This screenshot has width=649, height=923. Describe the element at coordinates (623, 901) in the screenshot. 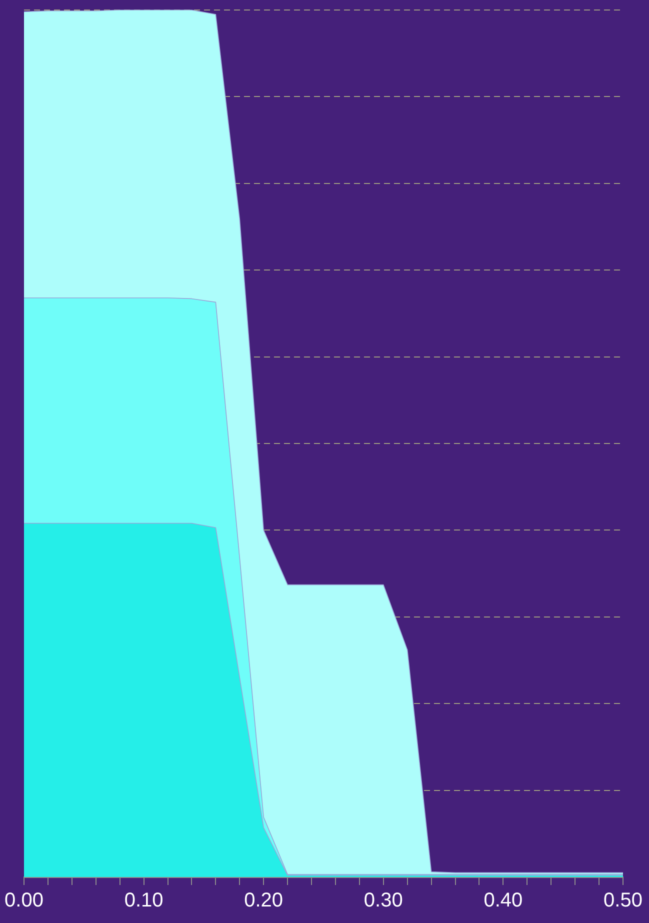

I see `x-tick-label: 0.50` at that location.